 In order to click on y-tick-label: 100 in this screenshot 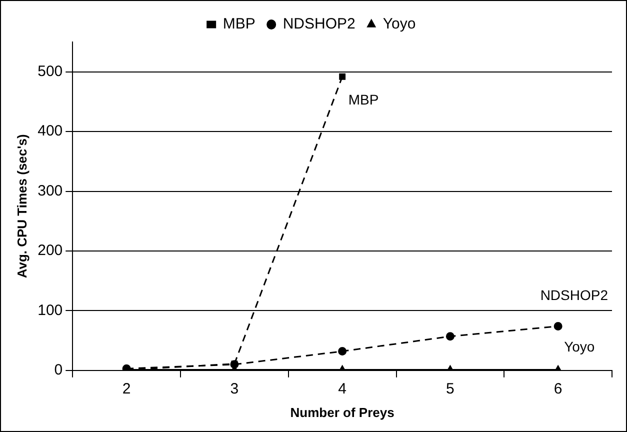, I will do `click(50, 310)`.